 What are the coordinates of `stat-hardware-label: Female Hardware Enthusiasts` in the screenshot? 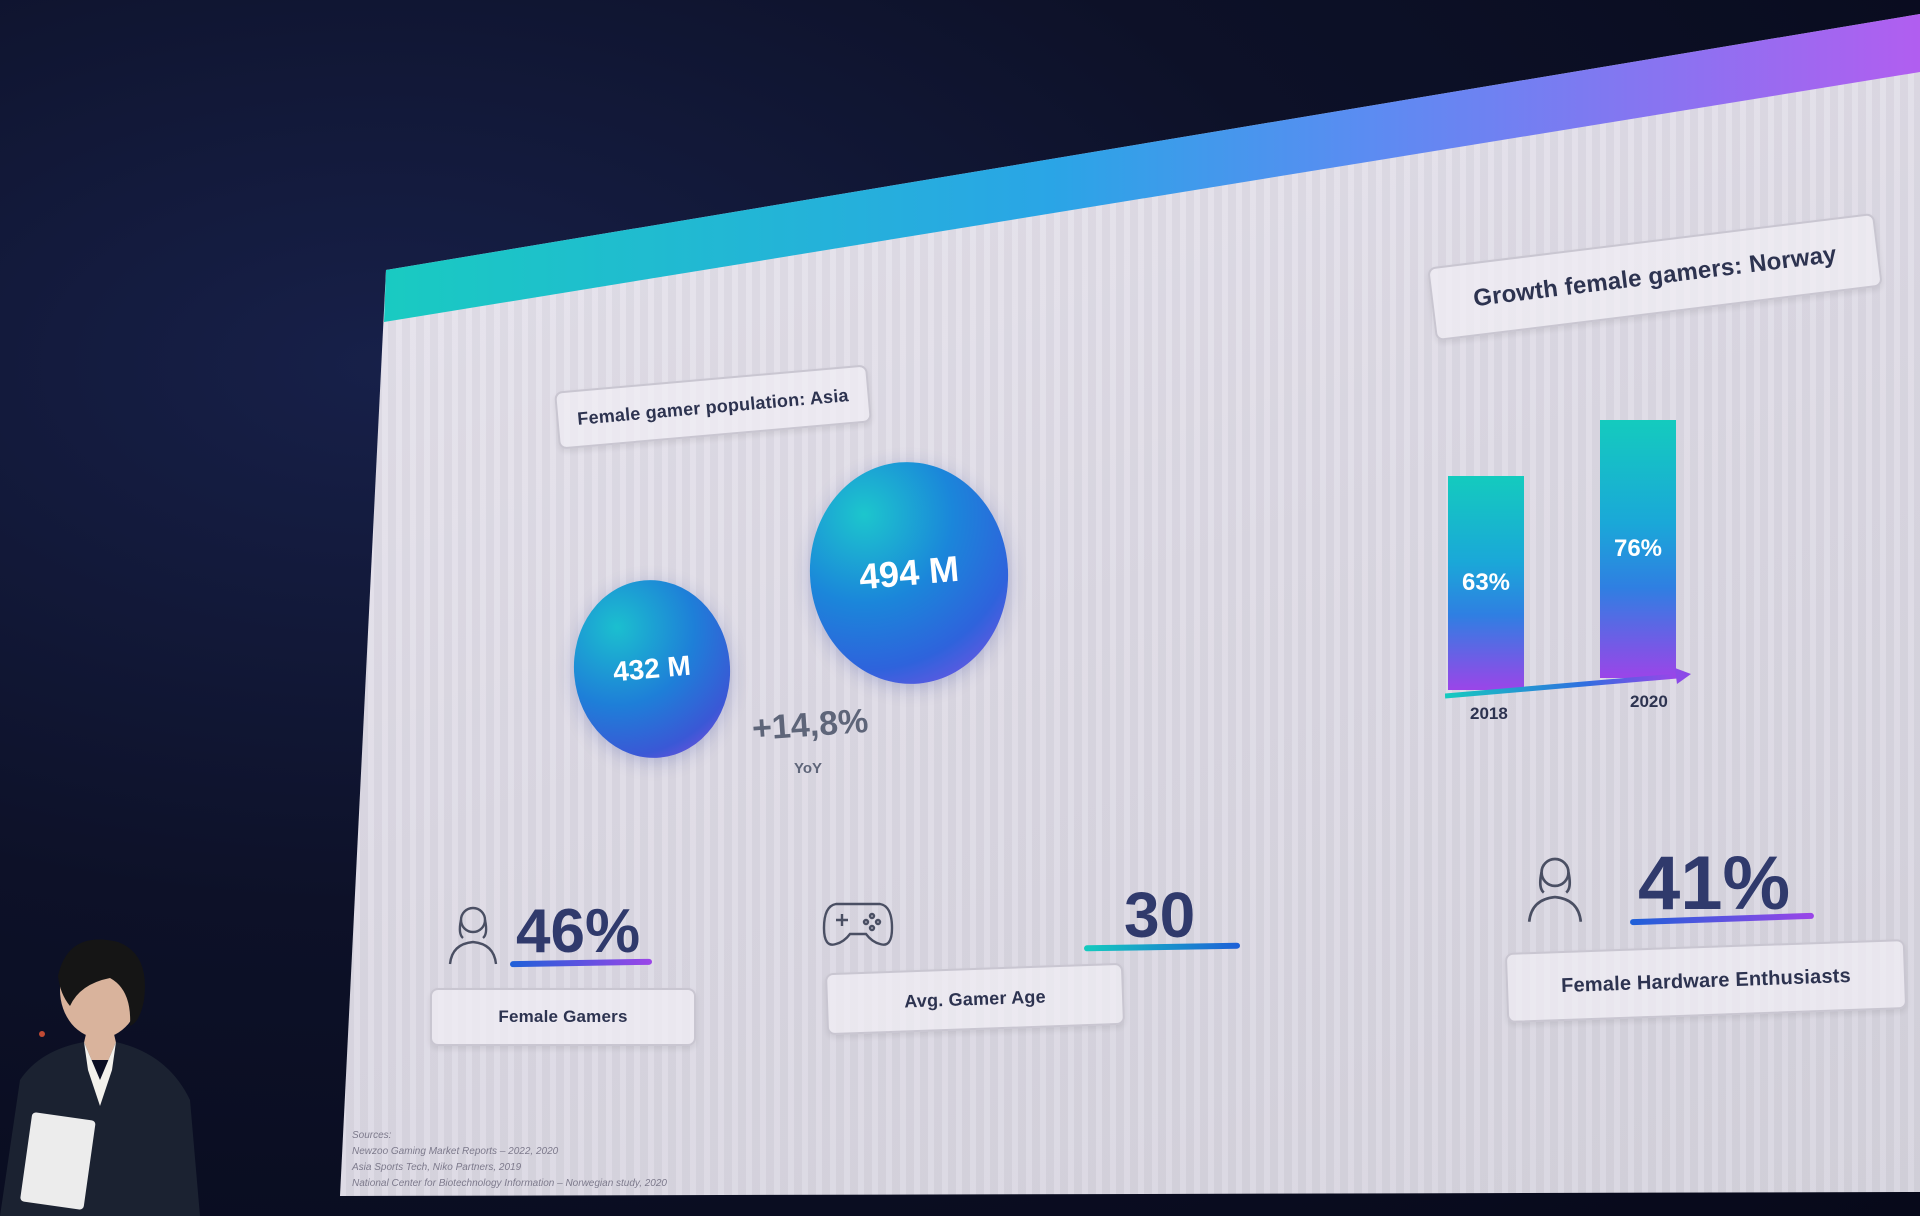 It's located at (1706, 981).